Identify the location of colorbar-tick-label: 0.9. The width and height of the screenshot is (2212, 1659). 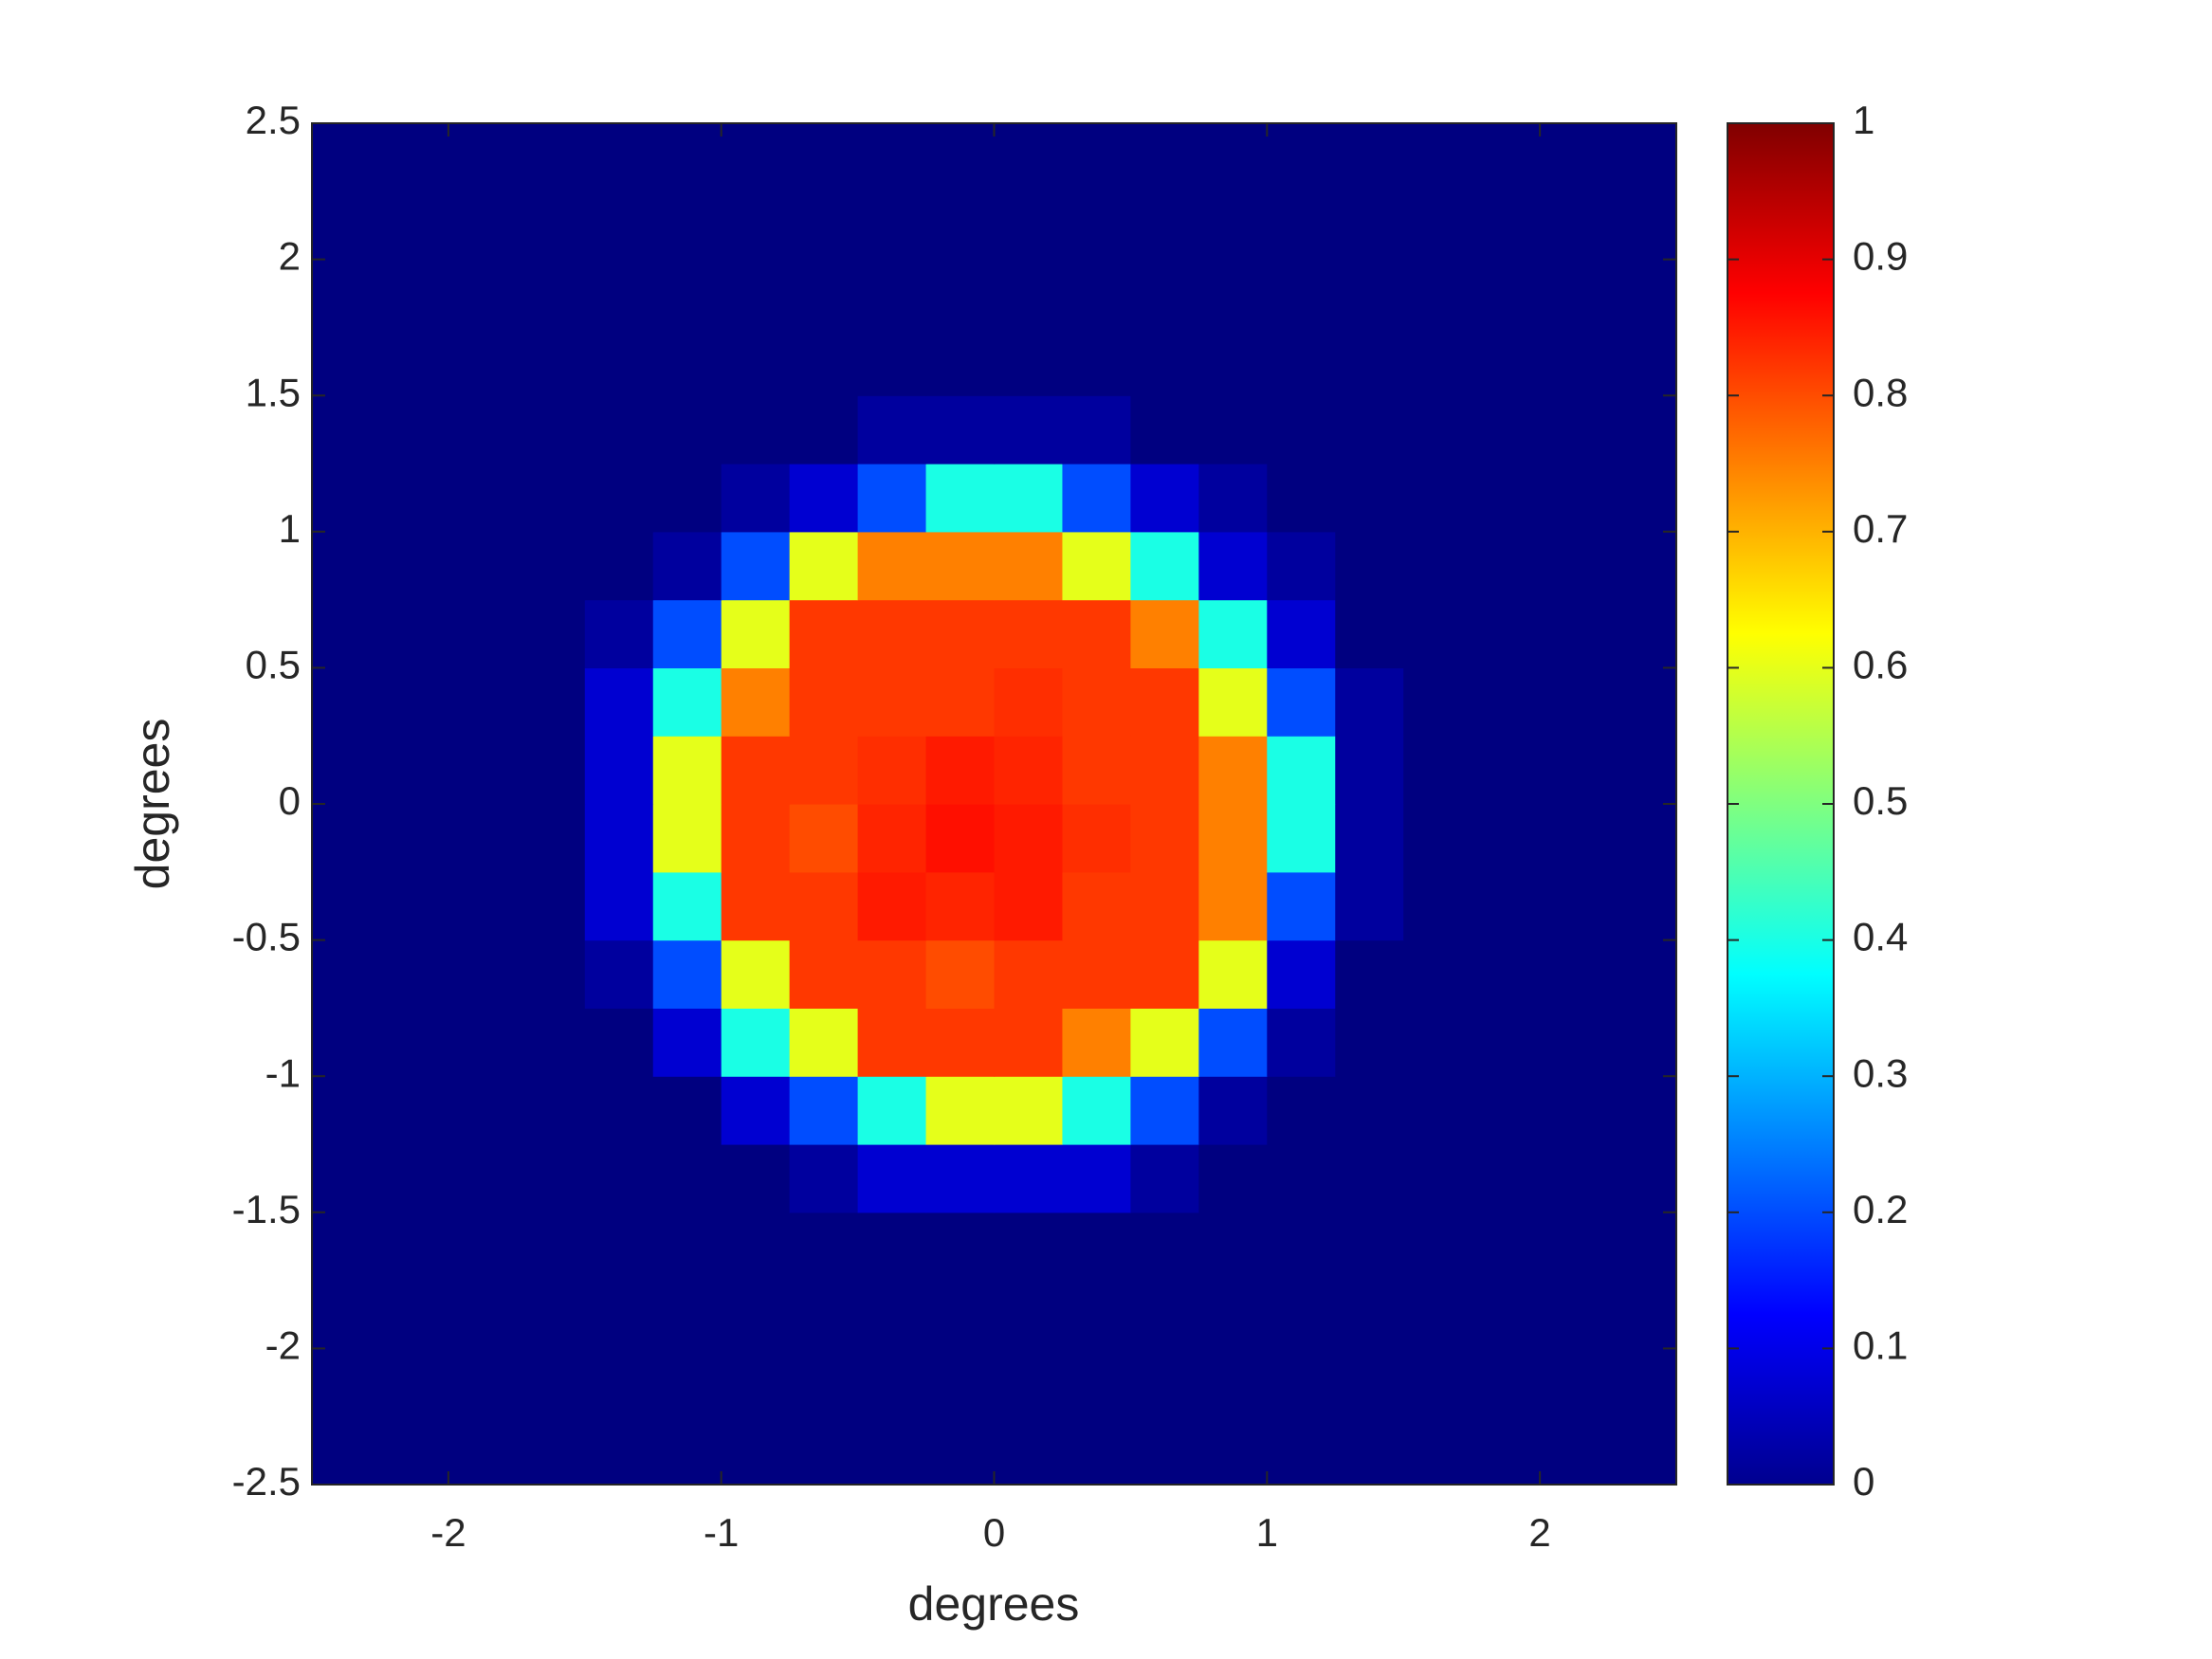
(1880, 256).